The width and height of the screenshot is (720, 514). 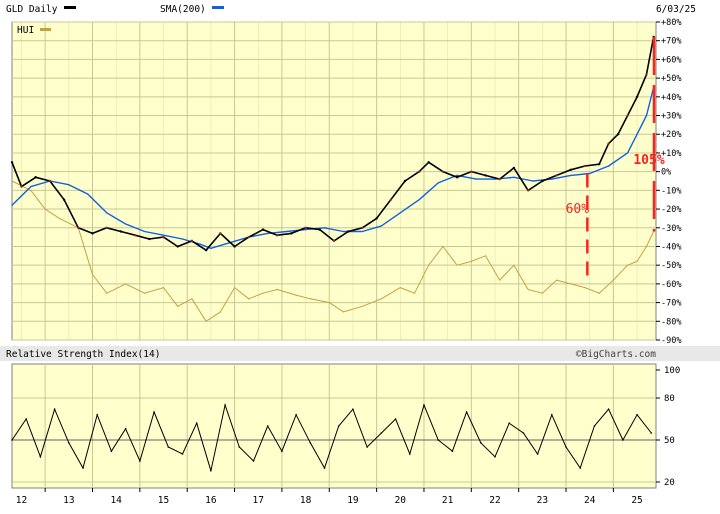 I want to click on series-rsi-line, so click(x=331, y=437).